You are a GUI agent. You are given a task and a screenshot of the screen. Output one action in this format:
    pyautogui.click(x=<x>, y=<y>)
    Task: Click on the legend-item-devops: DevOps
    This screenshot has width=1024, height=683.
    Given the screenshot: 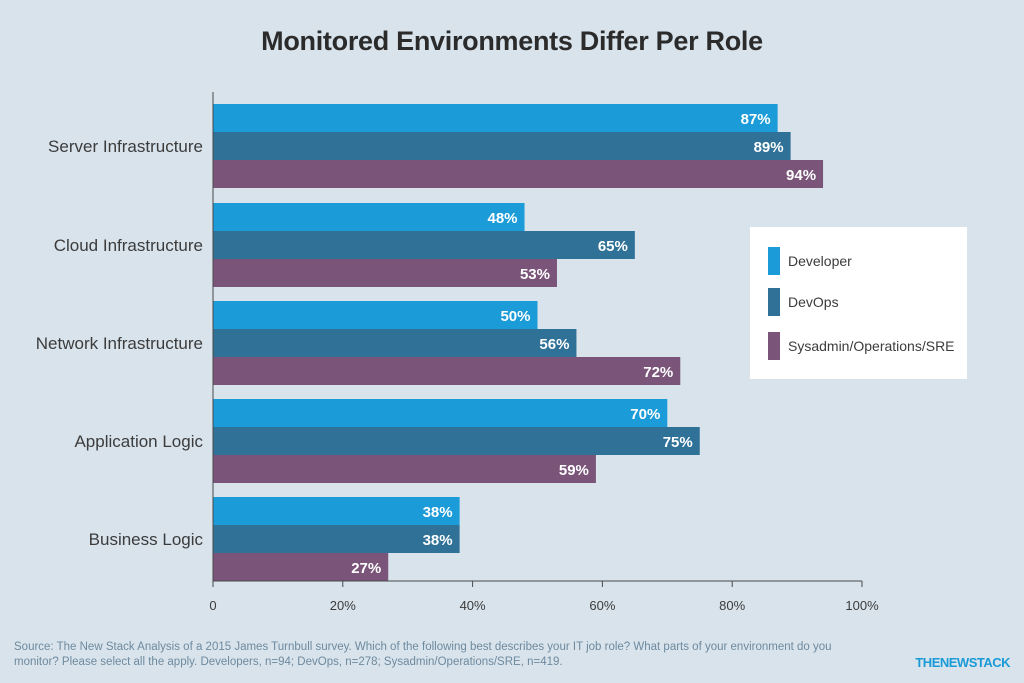 What is the action you would take?
    pyautogui.click(x=803, y=302)
    